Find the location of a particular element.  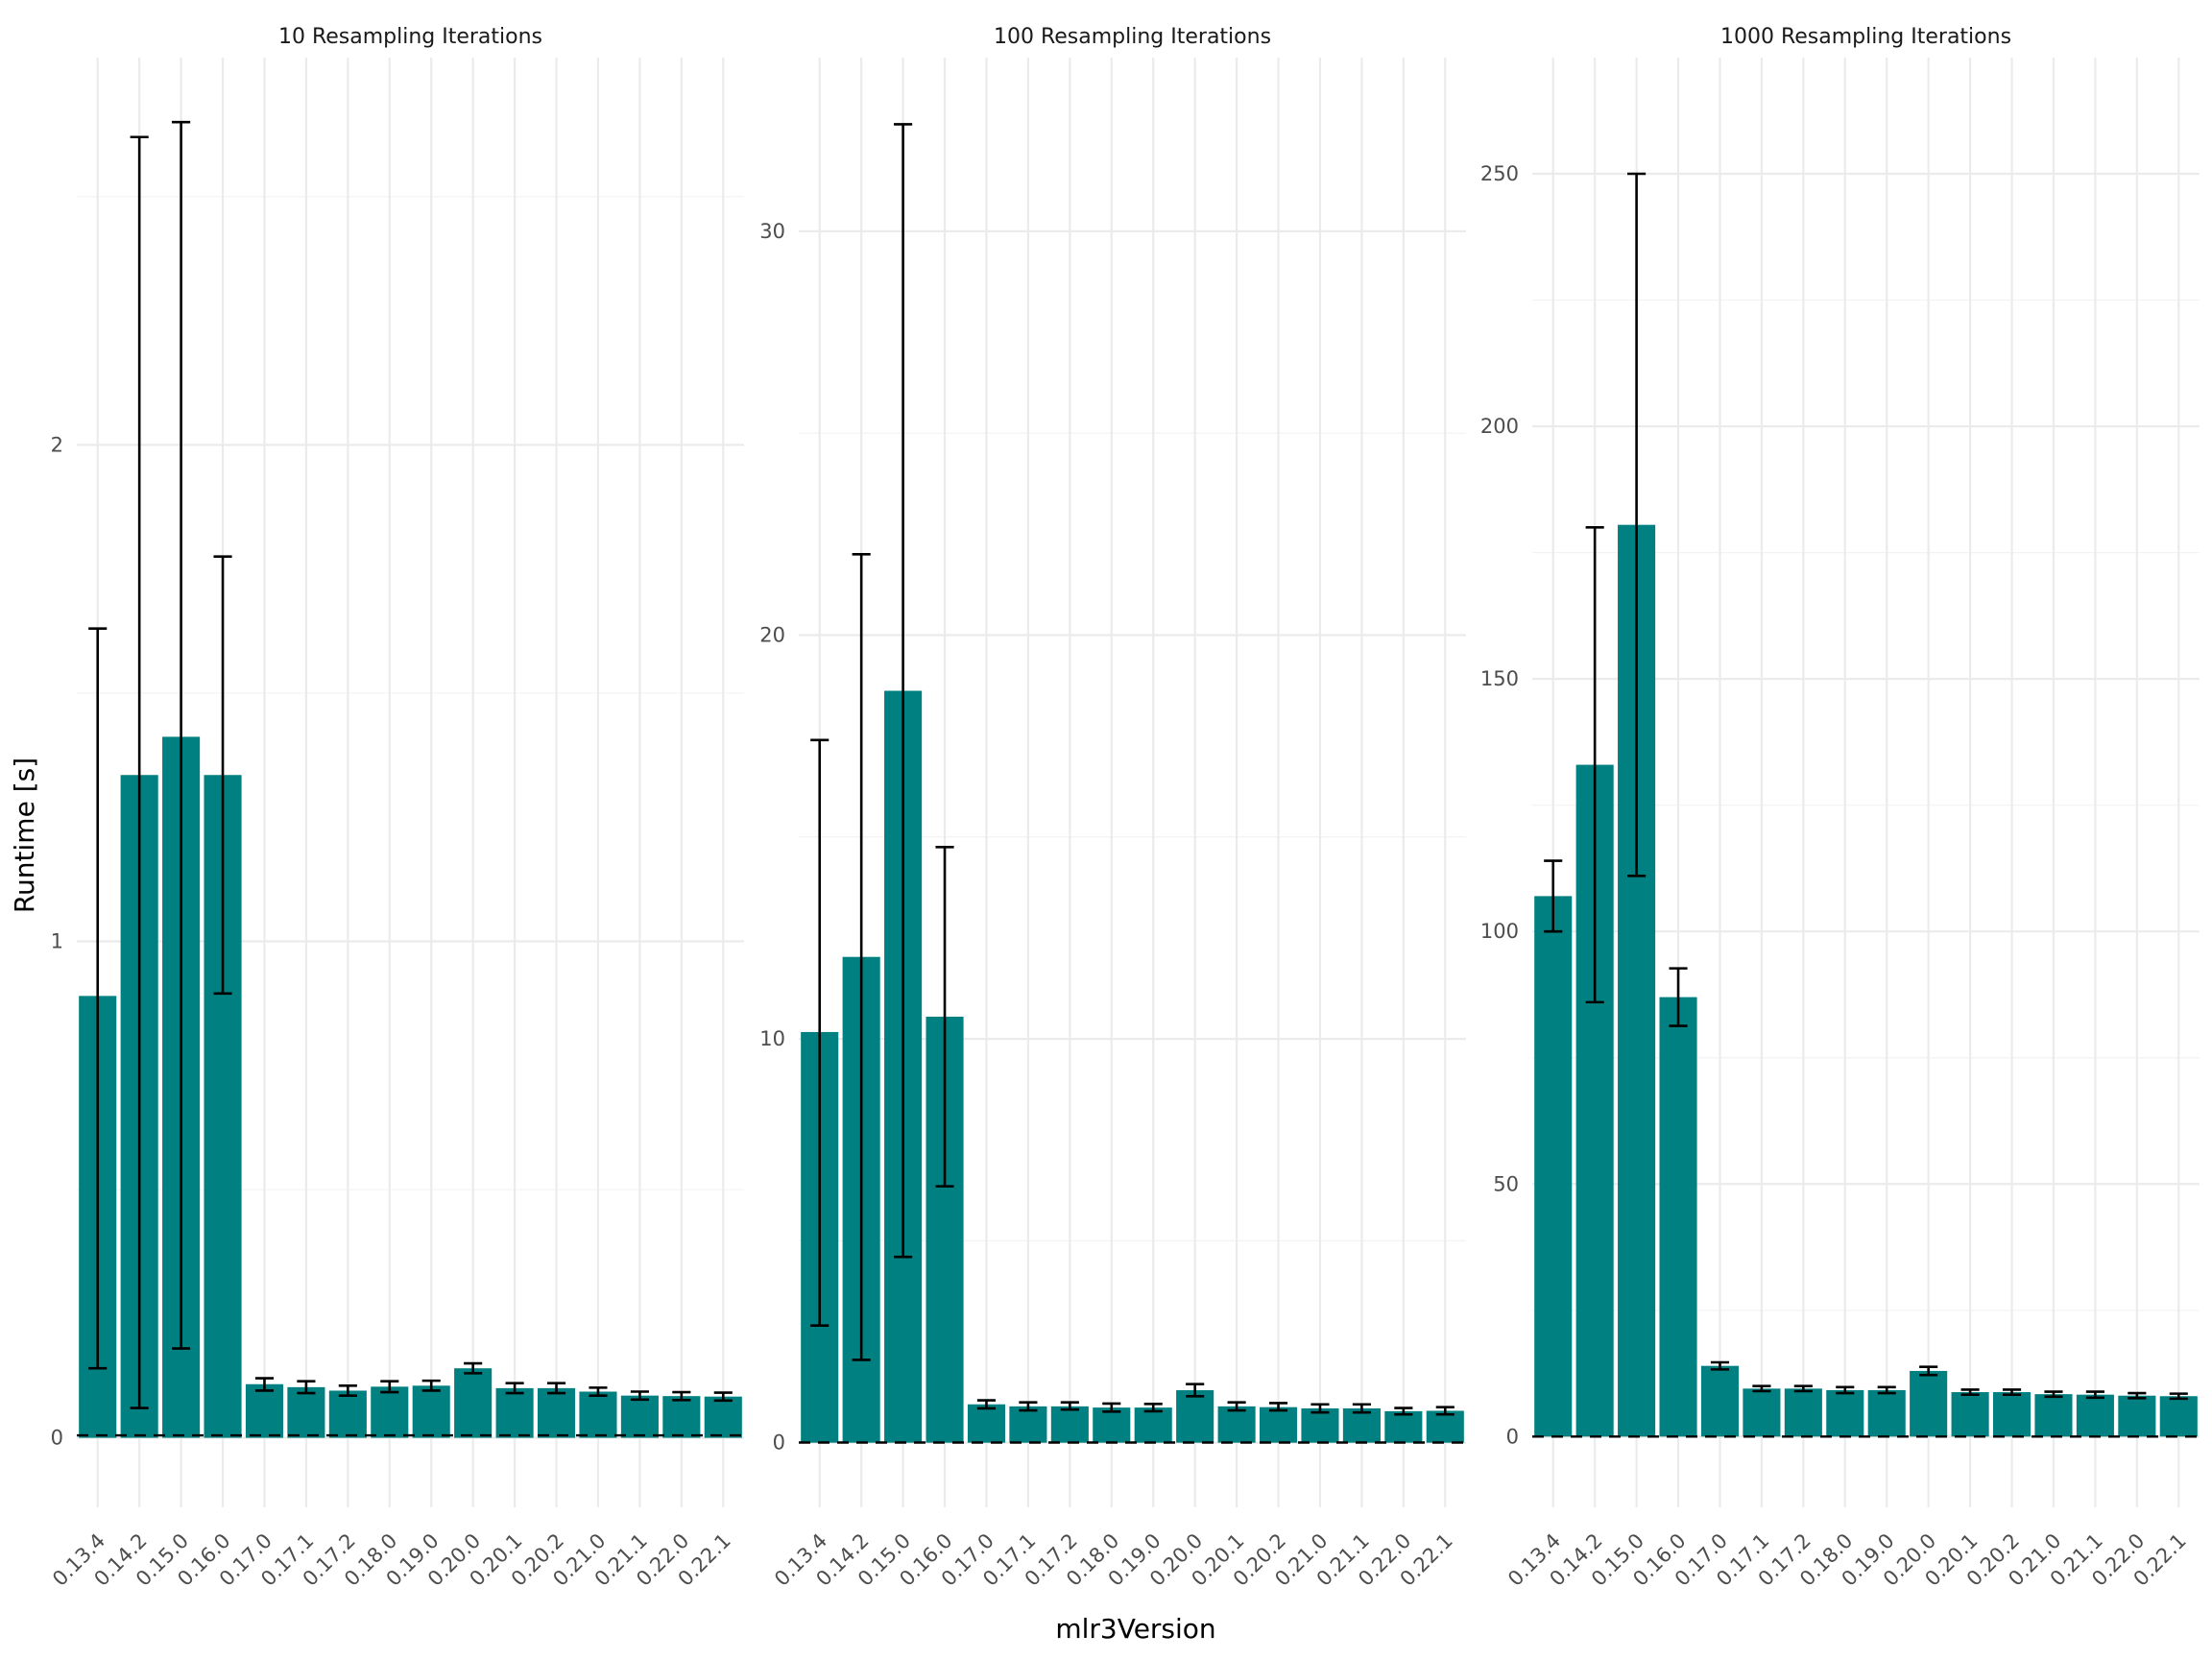

x-axis-title: mlr3Version is located at coordinates (1135, 1629).